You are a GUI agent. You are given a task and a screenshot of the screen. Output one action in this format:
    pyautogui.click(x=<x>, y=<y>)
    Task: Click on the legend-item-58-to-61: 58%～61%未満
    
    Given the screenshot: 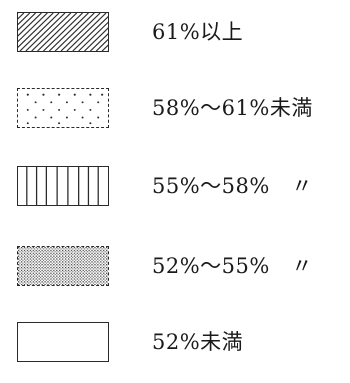 What is the action you would take?
    pyautogui.click(x=175, y=113)
    